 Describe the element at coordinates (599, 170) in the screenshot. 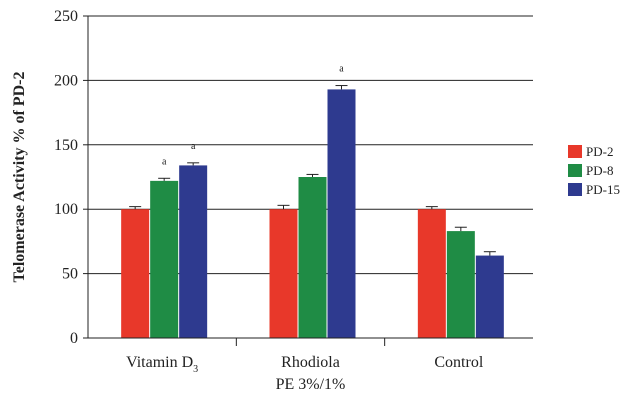

I see `legend-label: PD-8` at that location.